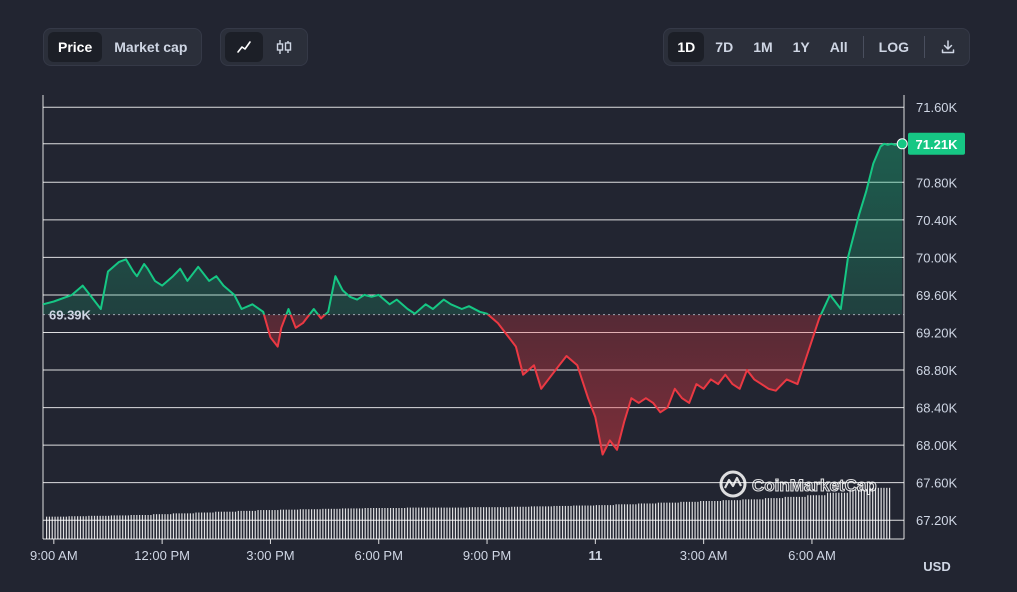 This screenshot has height=592, width=1017. What do you see at coordinates (937, 408) in the screenshot?
I see `y-tick-label: 68.40K` at bounding box center [937, 408].